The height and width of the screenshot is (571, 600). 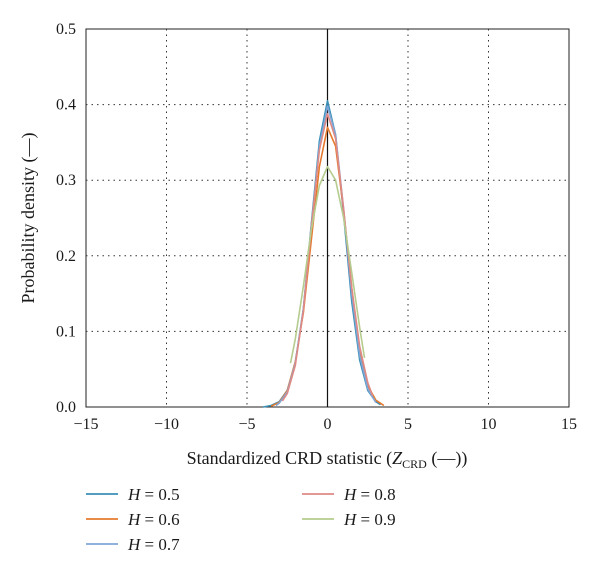 I want to click on legend-label-3: H = 0.7, so click(x=153, y=544).